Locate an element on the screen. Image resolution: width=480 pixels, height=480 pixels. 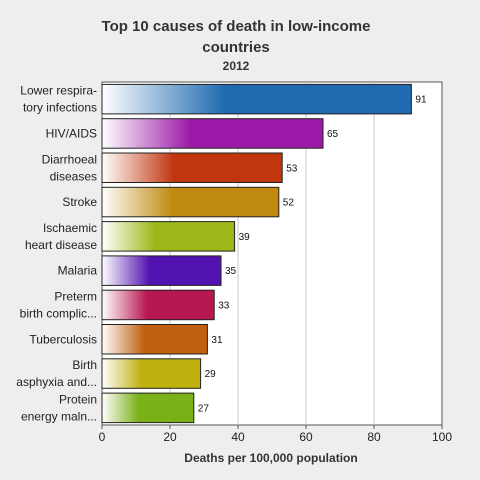
x-tick-label: 20 is located at coordinates (170, 437).